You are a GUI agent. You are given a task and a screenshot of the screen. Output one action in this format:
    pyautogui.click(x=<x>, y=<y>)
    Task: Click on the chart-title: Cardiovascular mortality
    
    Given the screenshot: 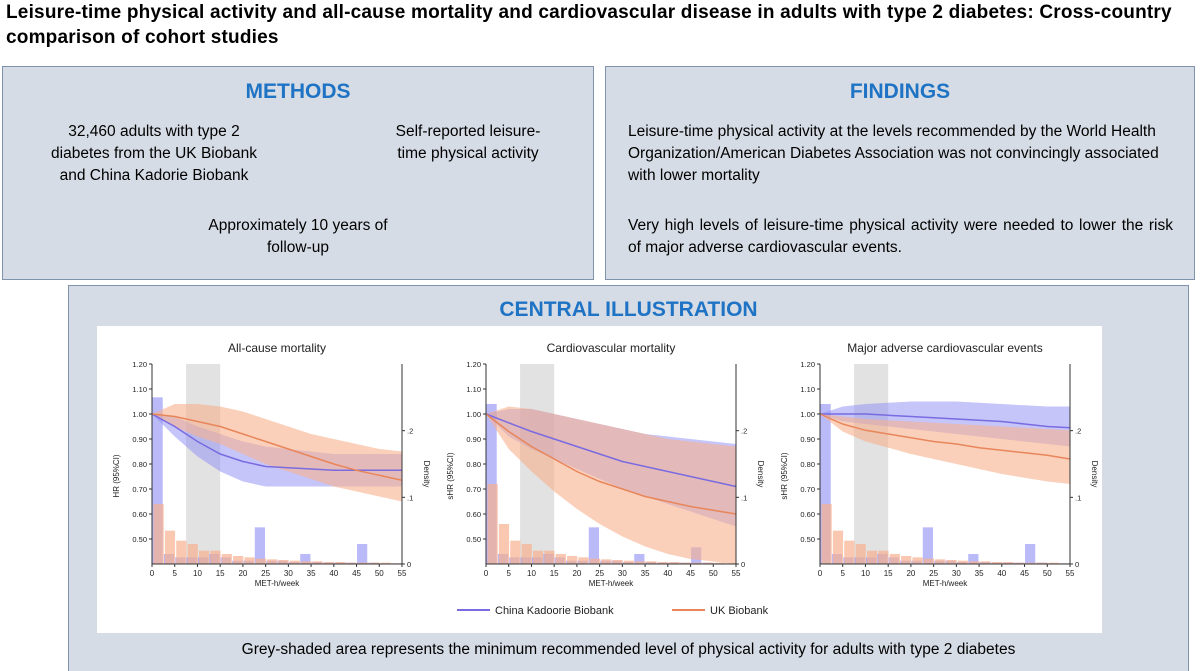 What is the action you would take?
    pyautogui.click(x=611, y=348)
    